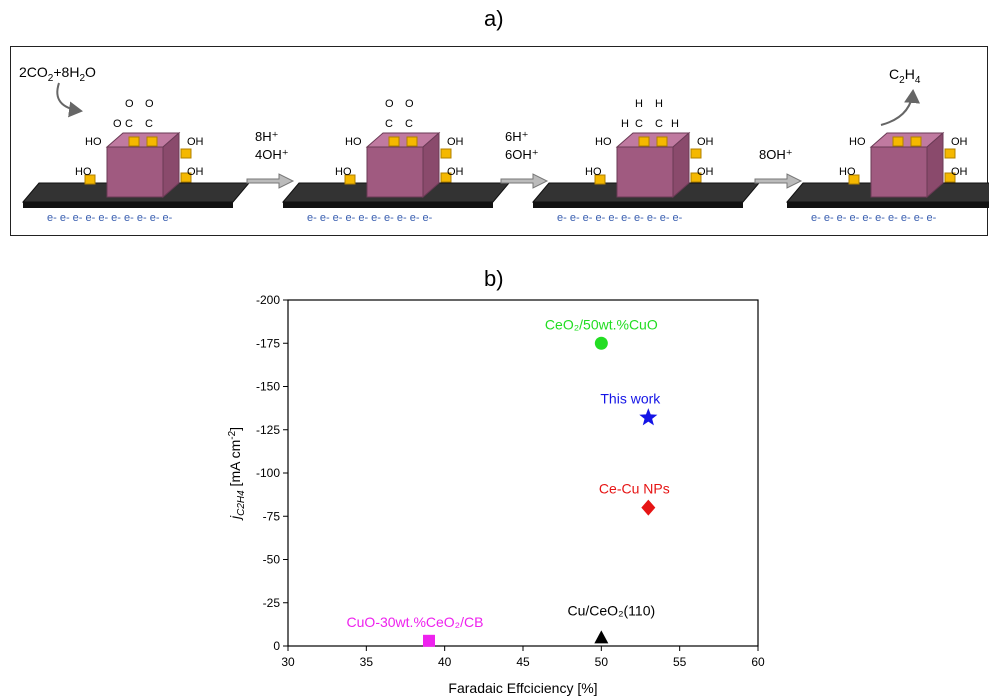  Describe the element at coordinates (612, 610) in the screenshot. I see `data-label: Cu/CeO₂(110)` at that location.